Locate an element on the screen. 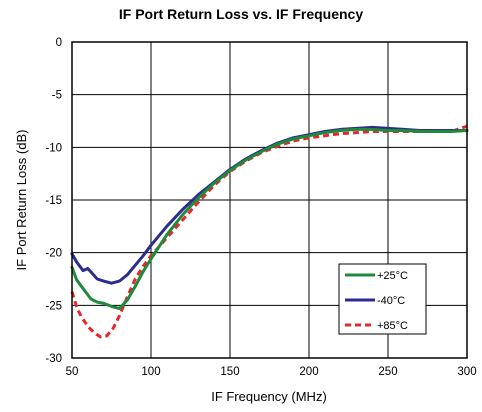  chart-title: IF Port Return Loss vs. IF Frequency is located at coordinates (241, 14).